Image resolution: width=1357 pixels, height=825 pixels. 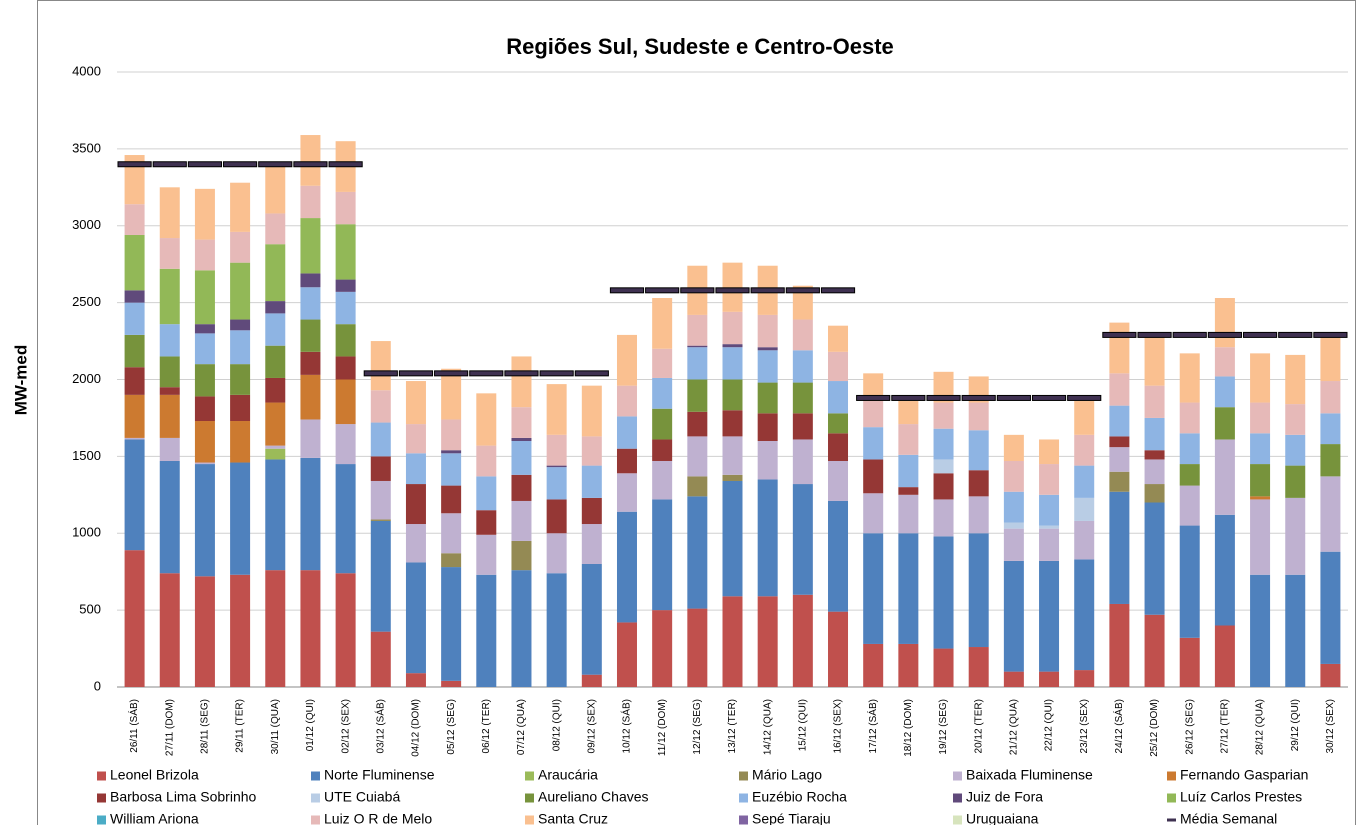 I want to click on x-tick-label: 28/12 (QUA), so click(x=1260, y=727).